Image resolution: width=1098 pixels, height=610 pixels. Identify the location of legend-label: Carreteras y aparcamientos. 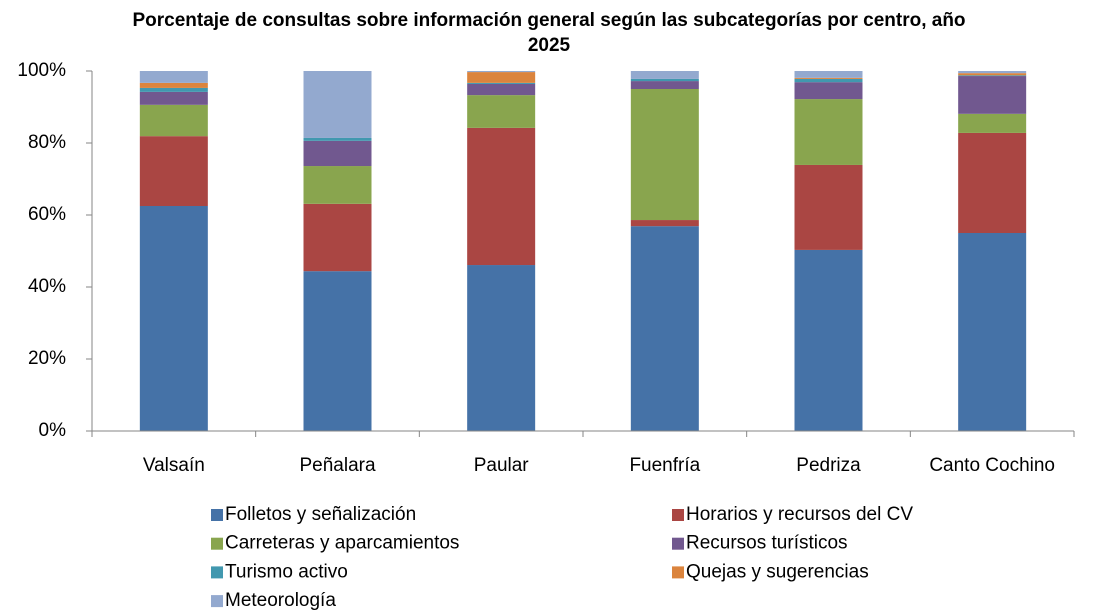
(342, 543).